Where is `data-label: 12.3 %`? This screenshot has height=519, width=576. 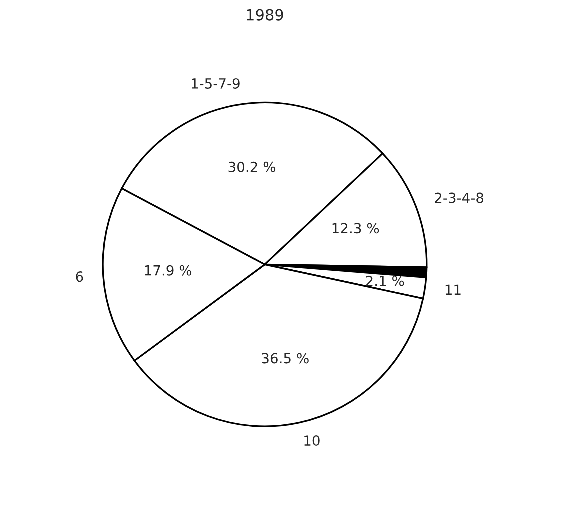 data-label: 12.3 % is located at coordinates (356, 228).